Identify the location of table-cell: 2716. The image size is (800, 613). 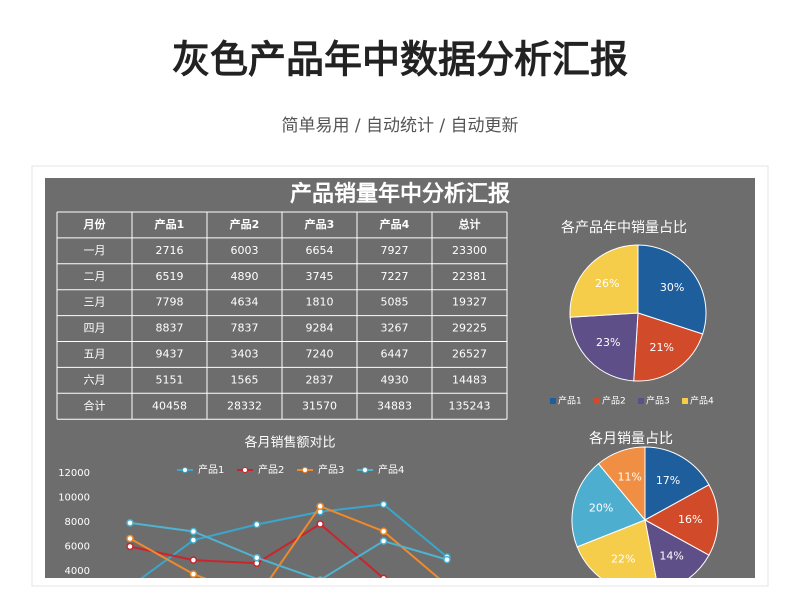
(170, 250).